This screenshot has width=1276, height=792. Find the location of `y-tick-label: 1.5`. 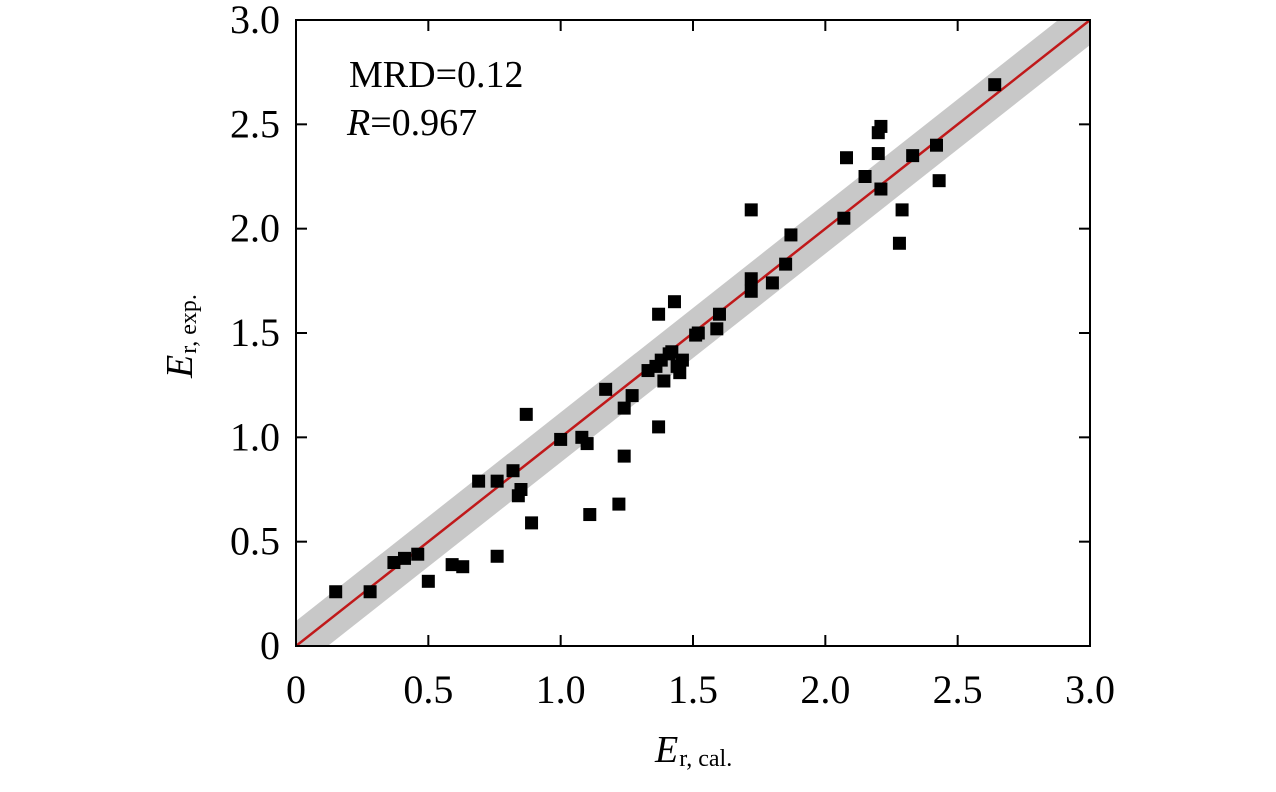

y-tick-label: 1.5 is located at coordinates (255, 332).